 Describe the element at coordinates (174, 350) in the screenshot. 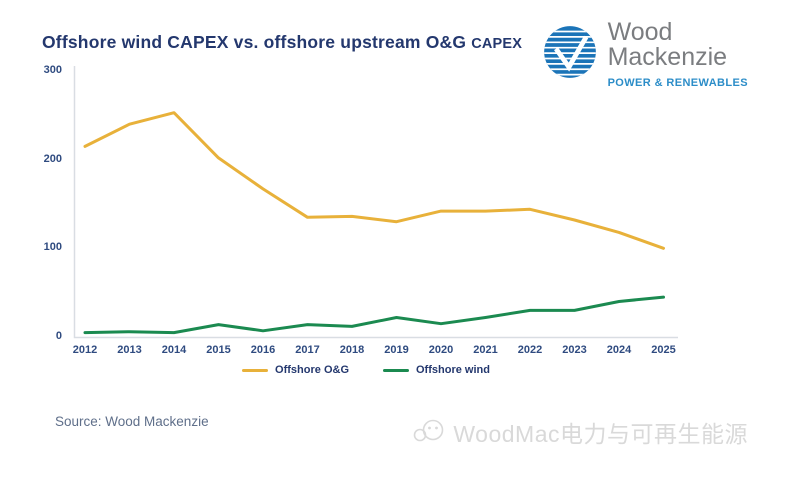

I see `x-axis-tick: 2014` at that location.